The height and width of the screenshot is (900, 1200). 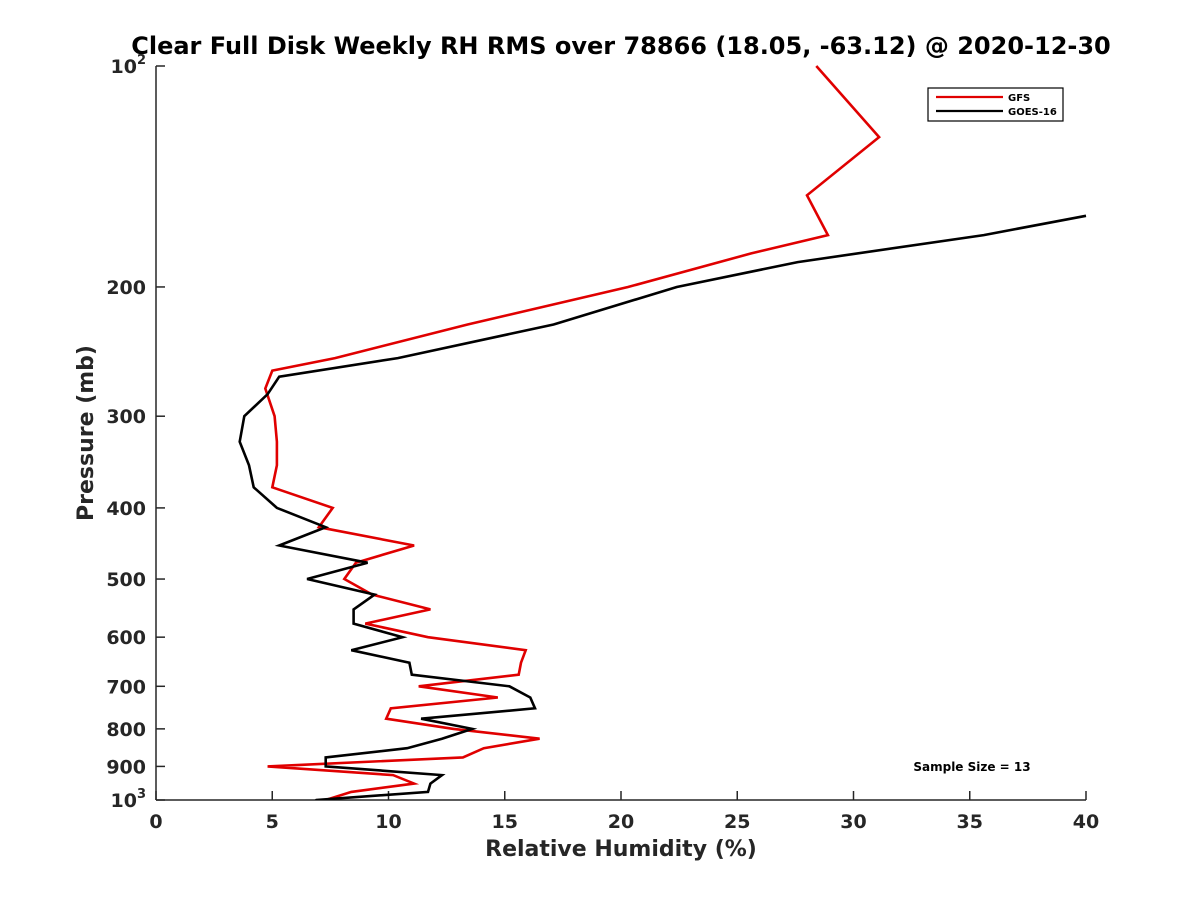 I want to click on x-tick-label-5: 5, so click(x=272, y=822).